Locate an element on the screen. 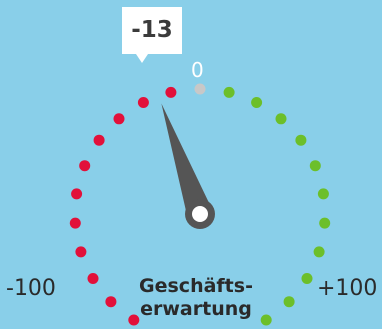 This screenshot has height=329, width=382. gauge-needle is located at coordinates (188, 166).